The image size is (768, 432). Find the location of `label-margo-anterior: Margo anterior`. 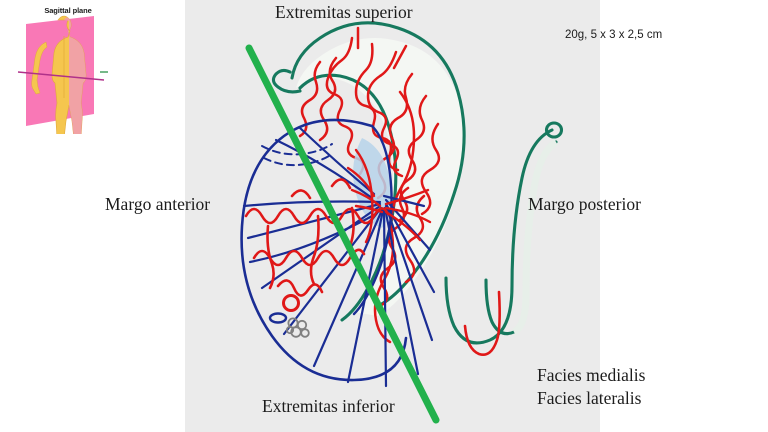

label-margo-anterior: Margo anterior is located at coordinates (158, 204).